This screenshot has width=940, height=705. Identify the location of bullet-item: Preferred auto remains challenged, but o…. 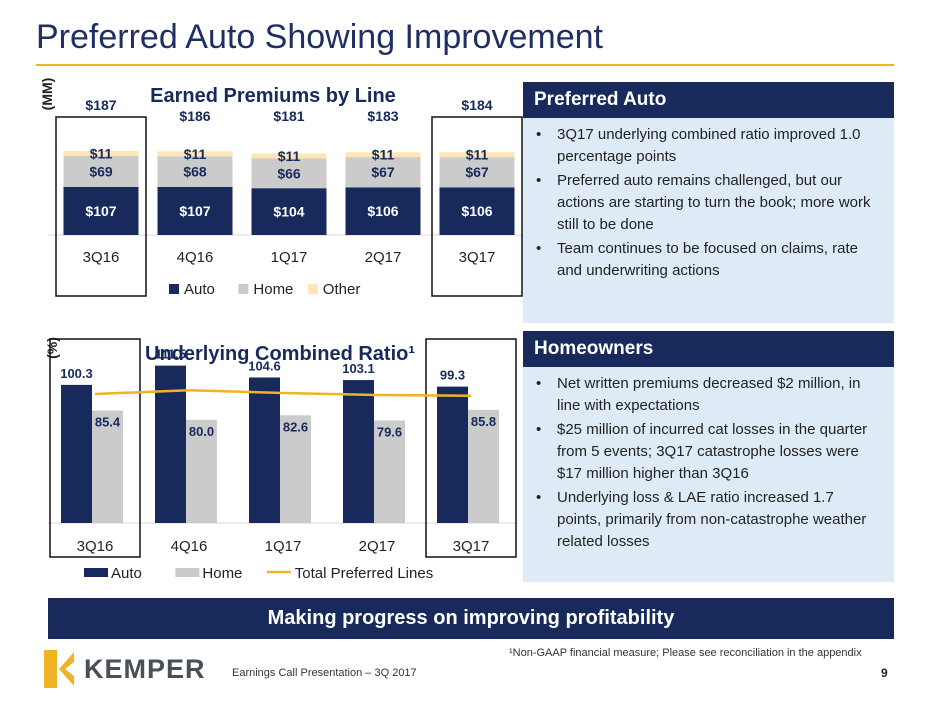
(709, 203).